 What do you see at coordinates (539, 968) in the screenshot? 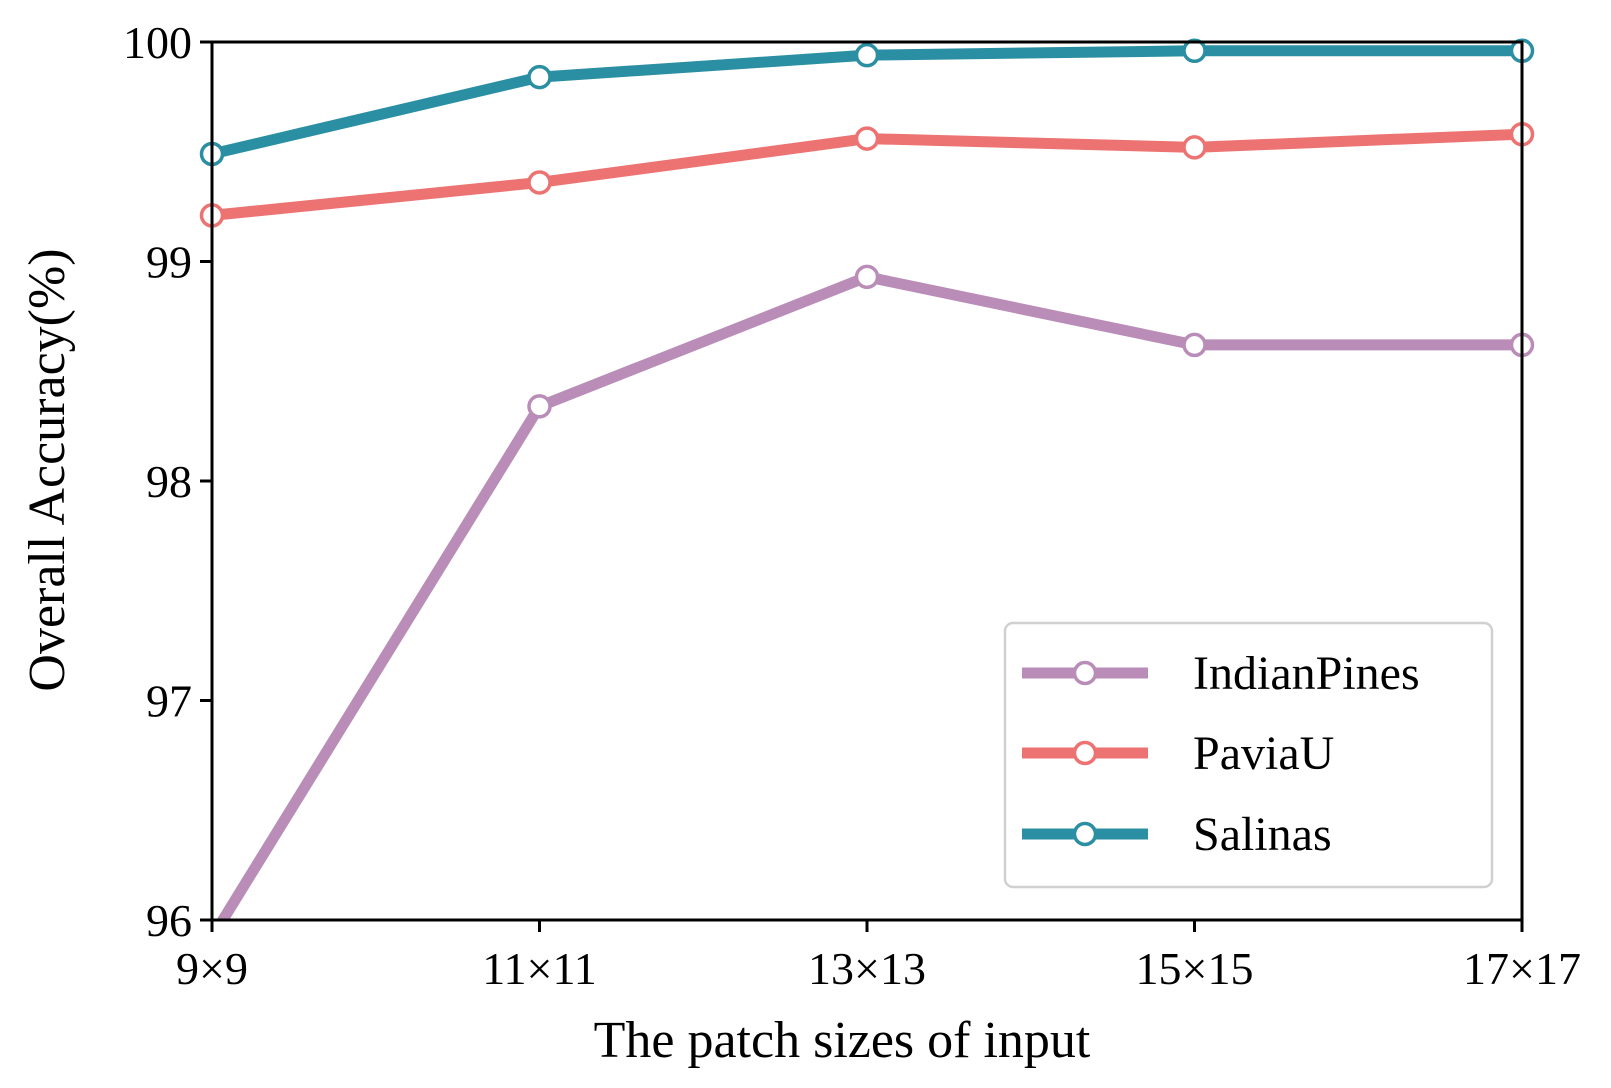
I see `x-tick-label: 11×11` at bounding box center [539, 968].